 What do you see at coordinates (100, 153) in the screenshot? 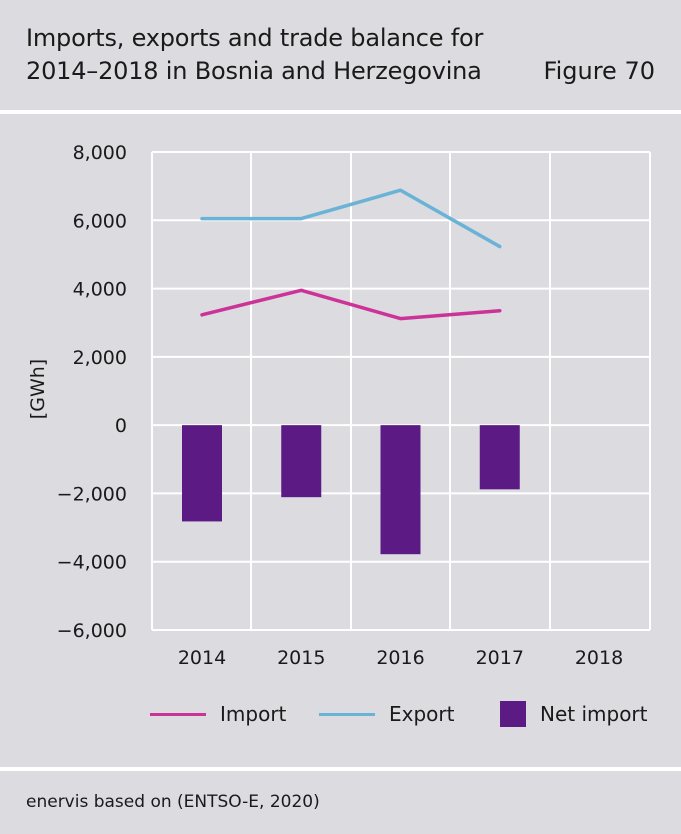
I see `y-tick-label: 8,000` at bounding box center [100, 153].